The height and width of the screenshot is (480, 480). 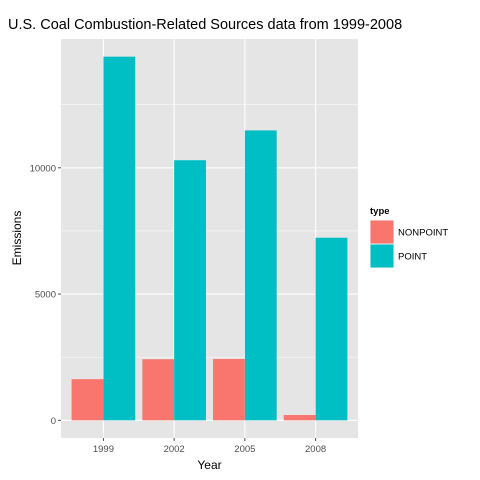 What do you see at coordinates (158, 390) in the screenshot?
I see `bar-nonpoint-2002` at bounding box center [158, 390].